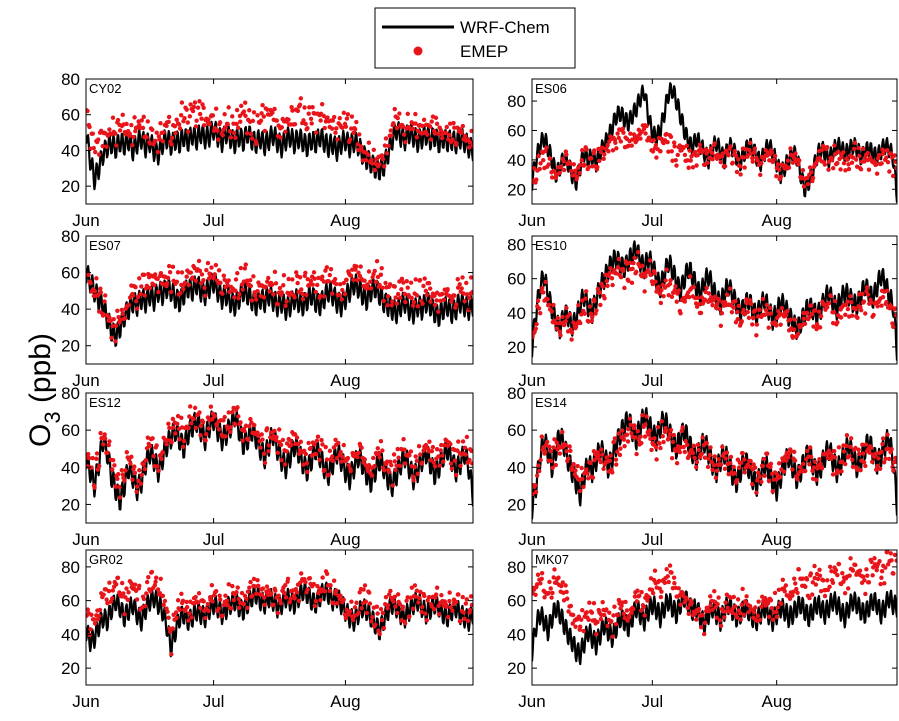 The width and height of the screenshot is (899, 721). What do you see at coordinates (279, 457) in the screenshot?
I see `panel-data` at bounding box center [279, 457].